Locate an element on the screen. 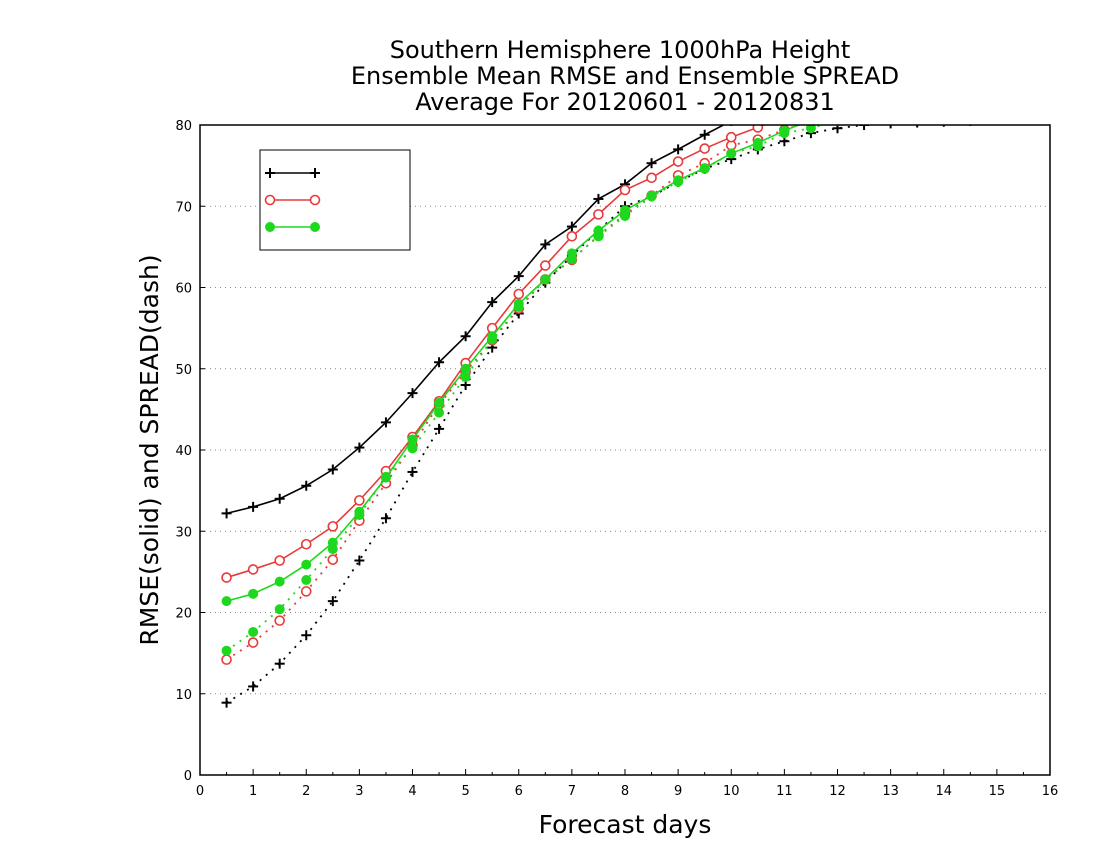 This screenshot has width=1100, height=850. x-axis-label: Forecast days is located at coordinates (625, 824).